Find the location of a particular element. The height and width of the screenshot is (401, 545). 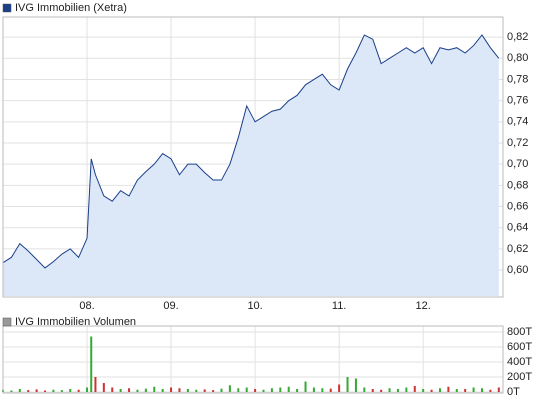

y-tick-label: 600T is located at coordinates (519, 347).